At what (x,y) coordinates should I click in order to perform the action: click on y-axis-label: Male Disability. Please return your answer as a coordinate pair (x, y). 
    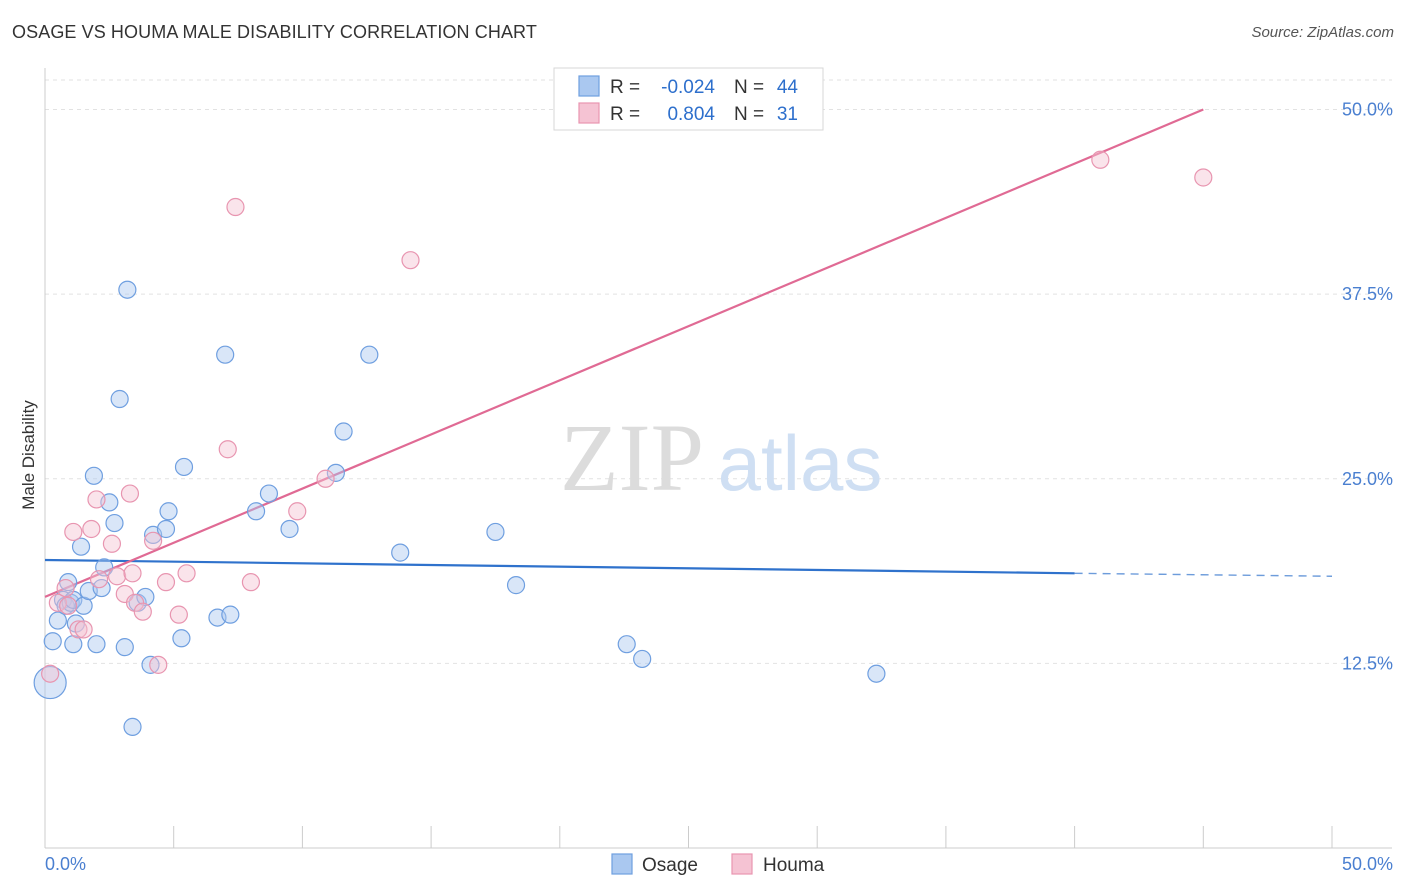
    Looking at the image, I should click on (28, 455).